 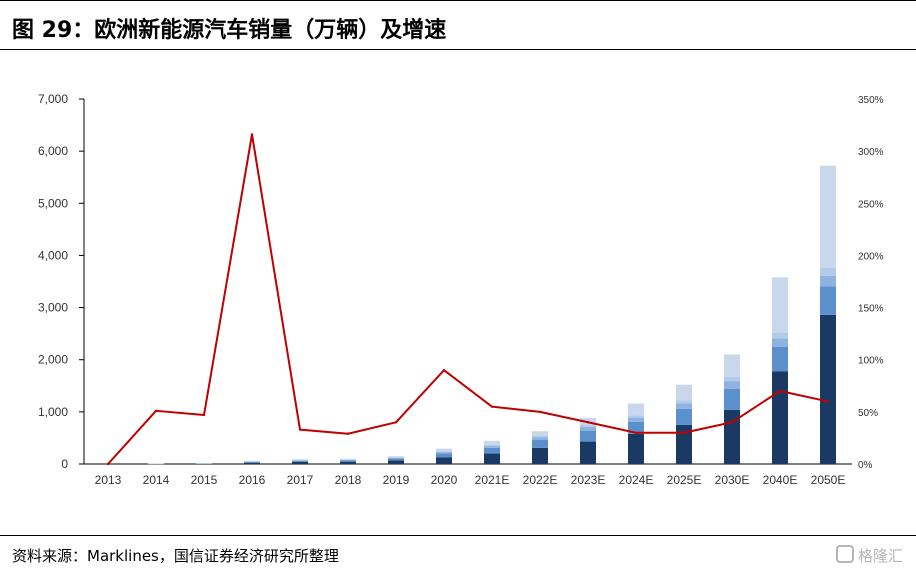 I want to click on source-note: 资料来源：Marklines，国信证券经济研究所整理, so click(x=175, y=556).